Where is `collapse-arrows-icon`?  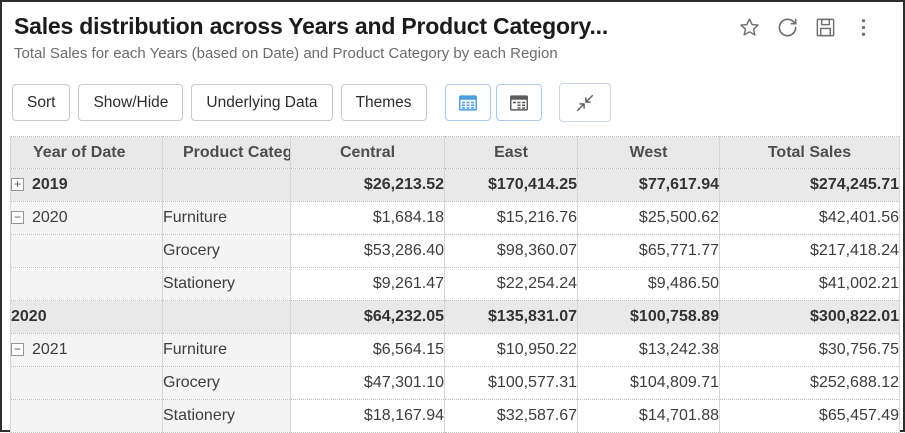 collapse-arrows-icon is located at coordinates (585, 103).